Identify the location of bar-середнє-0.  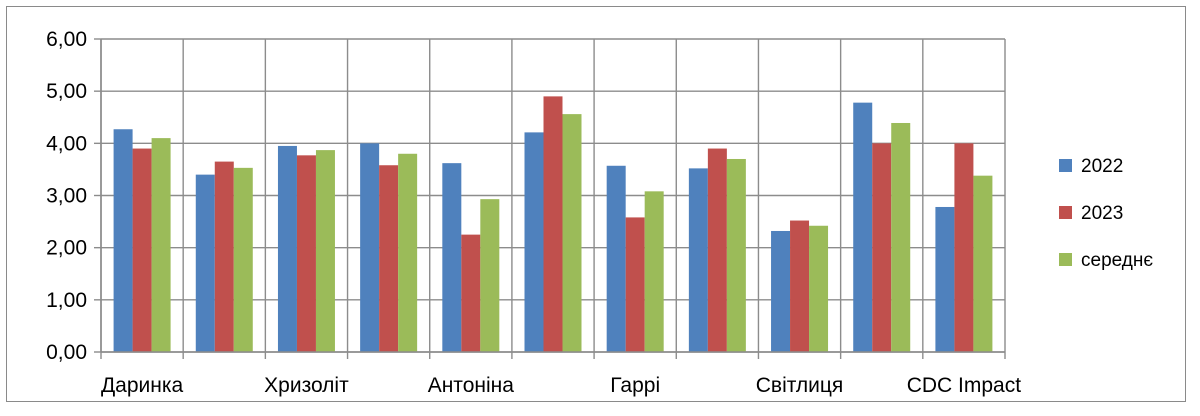
(161, 245).